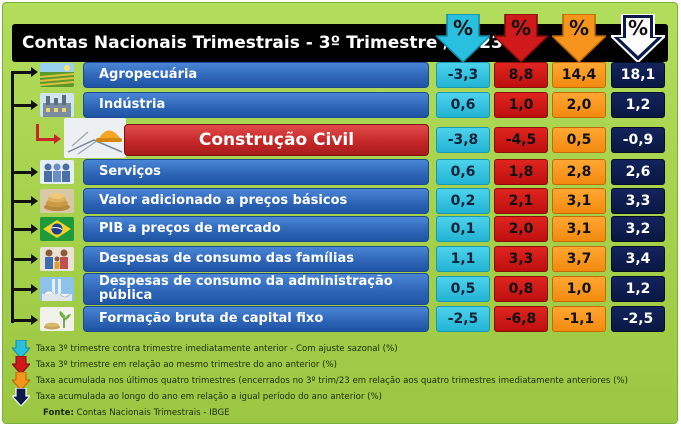 The width and height of the screenshot is (681, 427). I want to click on cyan-arrow-icon, so click(21, 349).